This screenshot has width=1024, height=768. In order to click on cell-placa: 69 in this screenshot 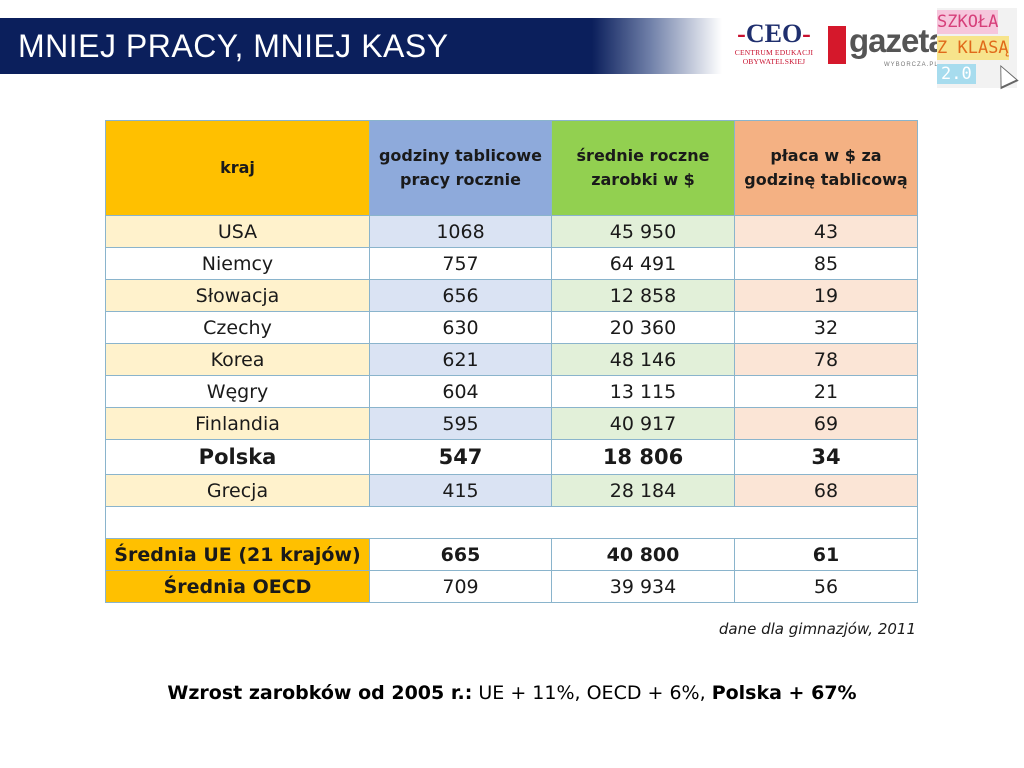, I will do `click(826, 423)`.